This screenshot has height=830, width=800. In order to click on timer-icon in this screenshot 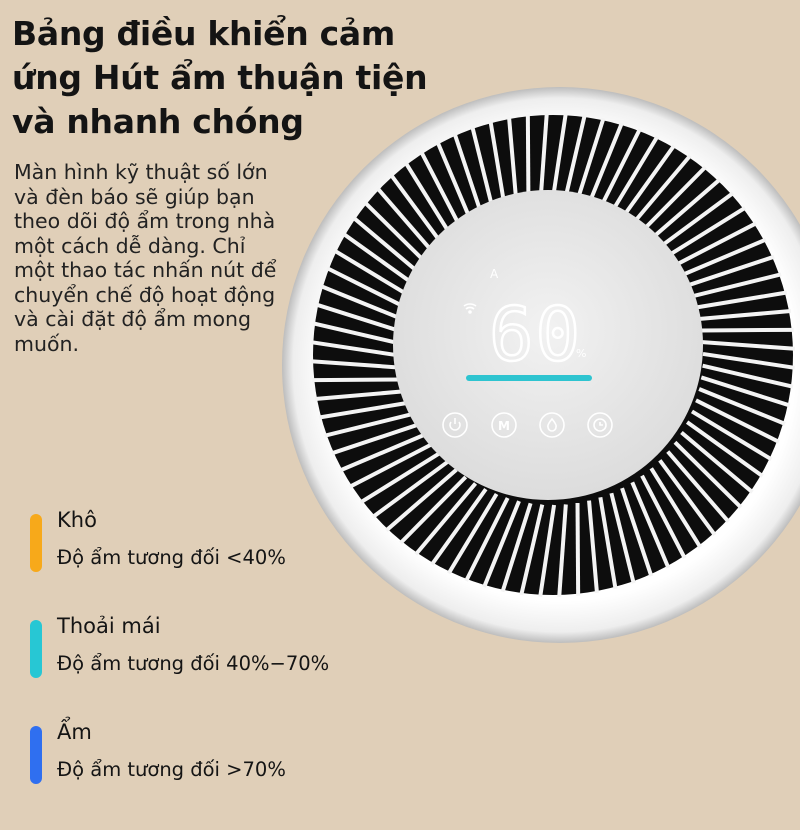, I will do `click(600, 425)`.